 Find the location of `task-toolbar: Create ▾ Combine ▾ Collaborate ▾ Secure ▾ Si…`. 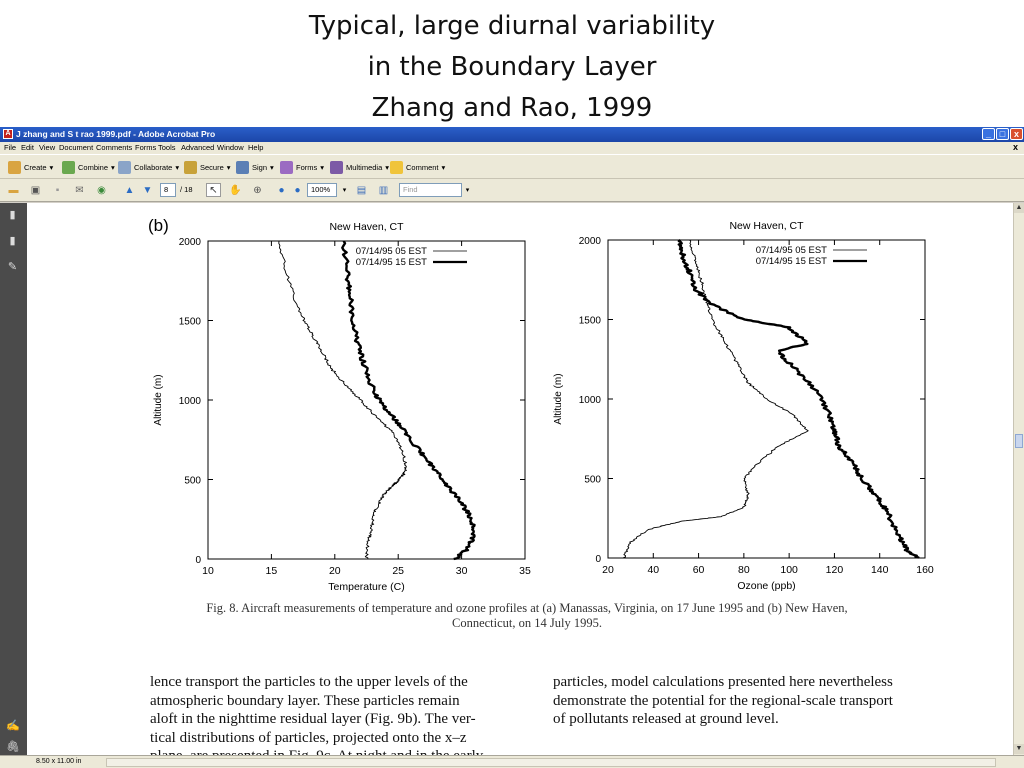

task-toolbar: Create ▾ Combine ▾ Collaborate ▾ Secure ▾ Si… is located at coordinates (512, 166).